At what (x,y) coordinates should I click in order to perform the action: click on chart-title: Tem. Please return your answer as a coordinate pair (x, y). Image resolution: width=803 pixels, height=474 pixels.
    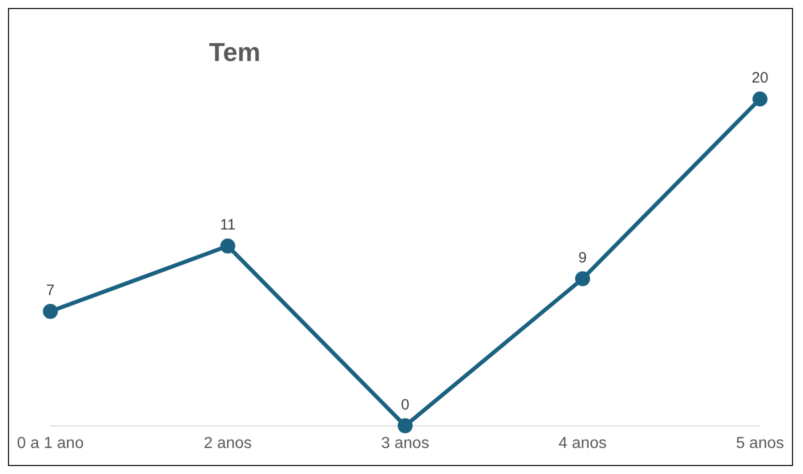
    Looking at the image, I should click on (235, 52).